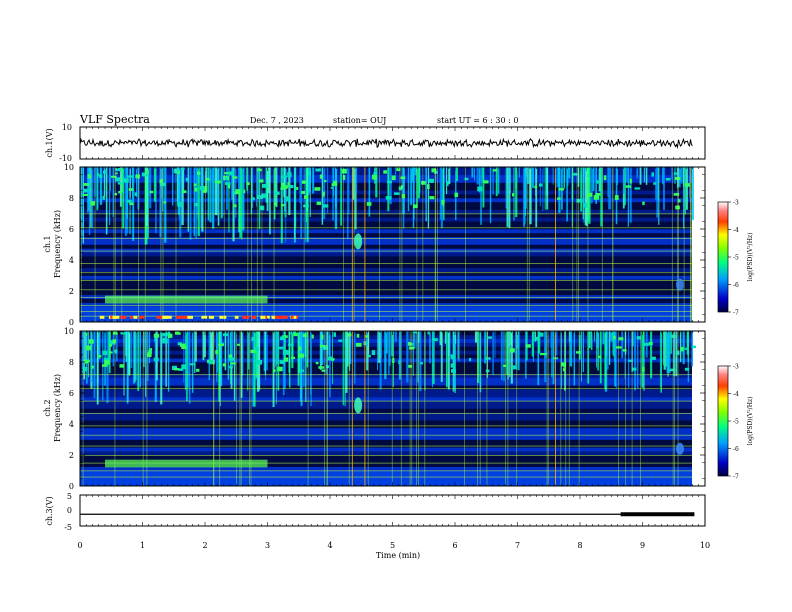  What do you see at coordinates (142, 545) in the screenshot?
I see `time-tick-label: 1` at bounding box center [142, 545].